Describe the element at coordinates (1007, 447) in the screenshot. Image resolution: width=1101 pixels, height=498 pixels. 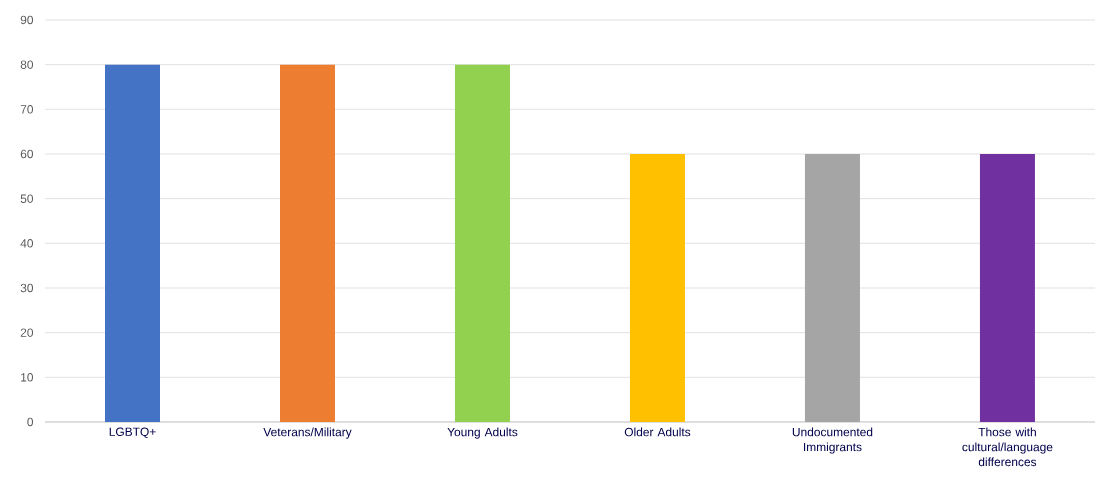
I see `x-tick-label: Those with cultural/language differences` at that location.